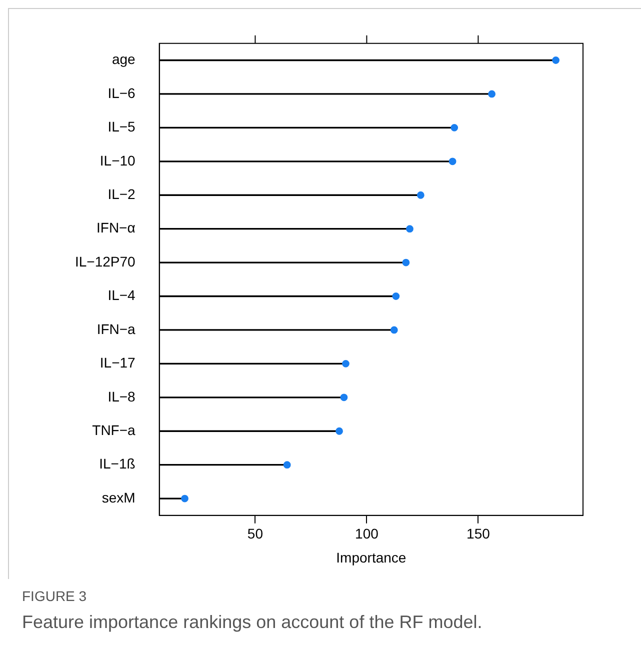 This screenshot has height=655, width=641. I want to click on caption: FIGURE 3, so click(54, 596).